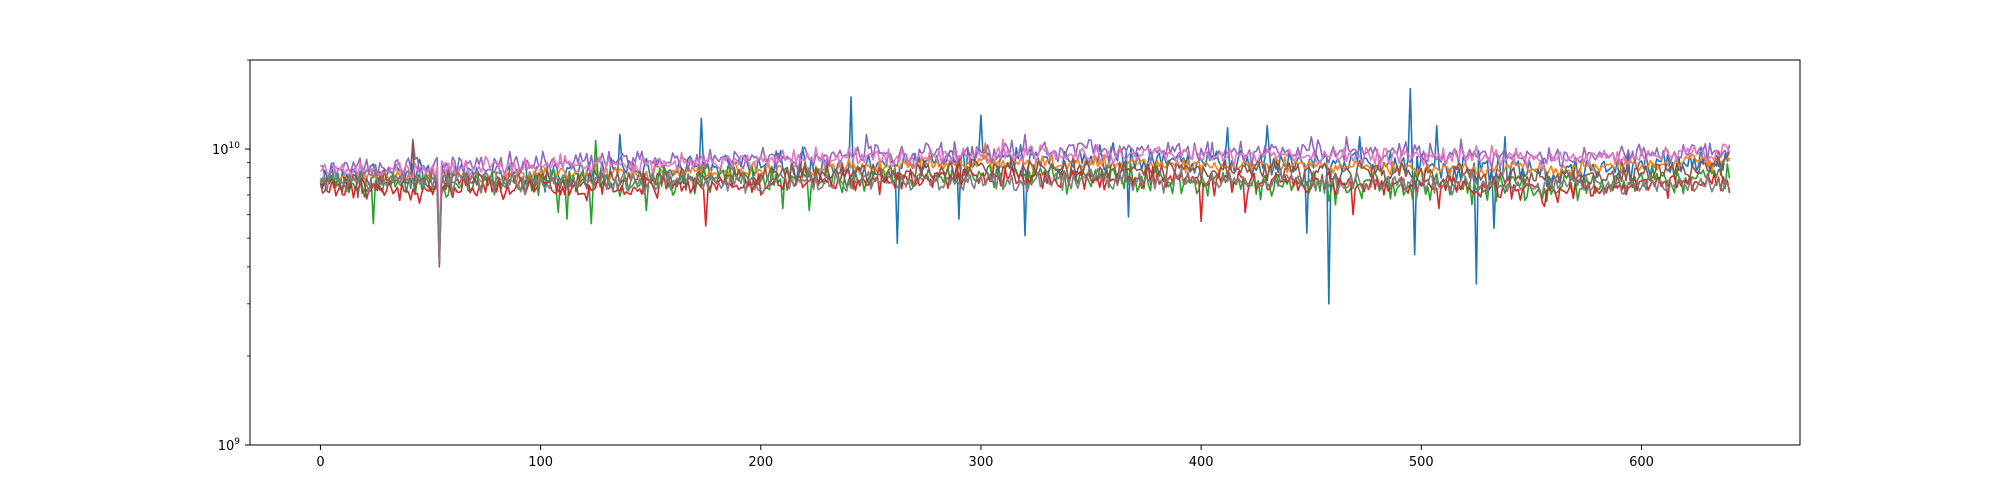 The image size is (2000, 500). Describe the element at coordinates (981, 462) in the screenshot. I see `x-tick-label: 300` at that location.